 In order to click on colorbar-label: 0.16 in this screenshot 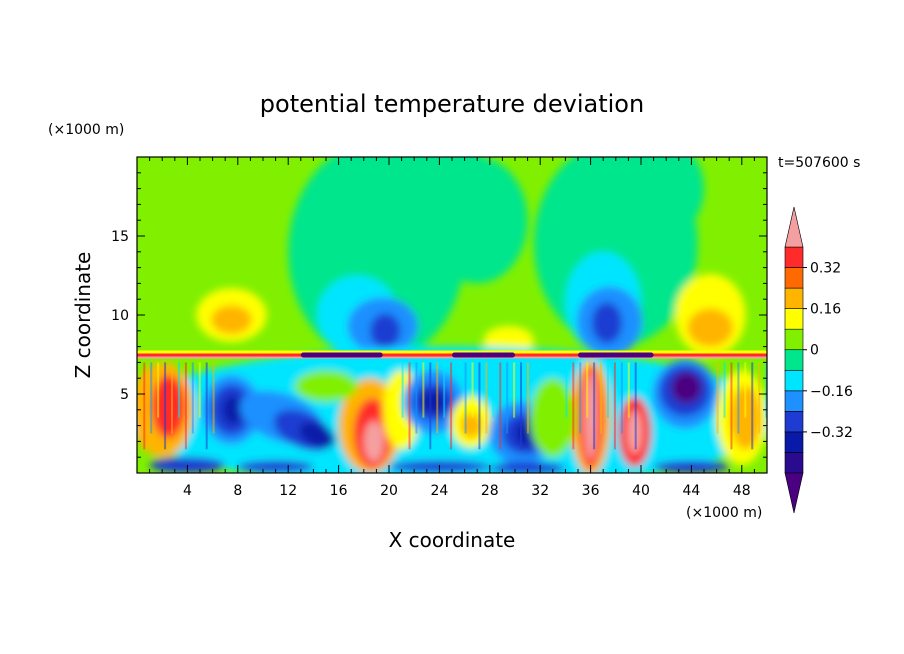, I will do `click(825, 310)`.